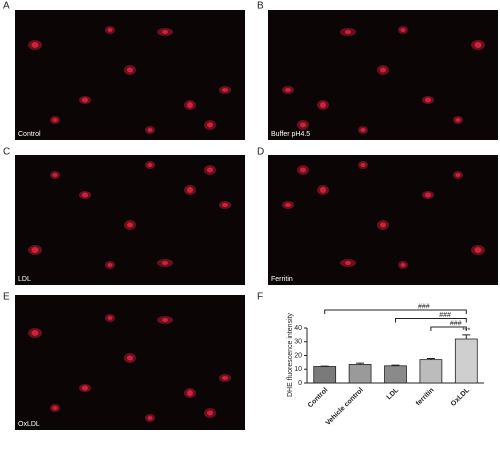  What do you see at coordinates (393, 393) in the screenshot?
I see `x-tick-label: LDL` at bounding box center [393, 393].